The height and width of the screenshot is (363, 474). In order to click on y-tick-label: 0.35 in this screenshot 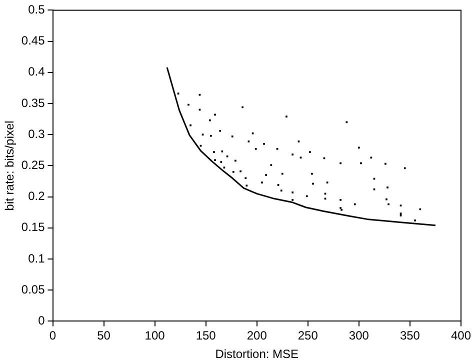, I will do `click(33, 103)`.